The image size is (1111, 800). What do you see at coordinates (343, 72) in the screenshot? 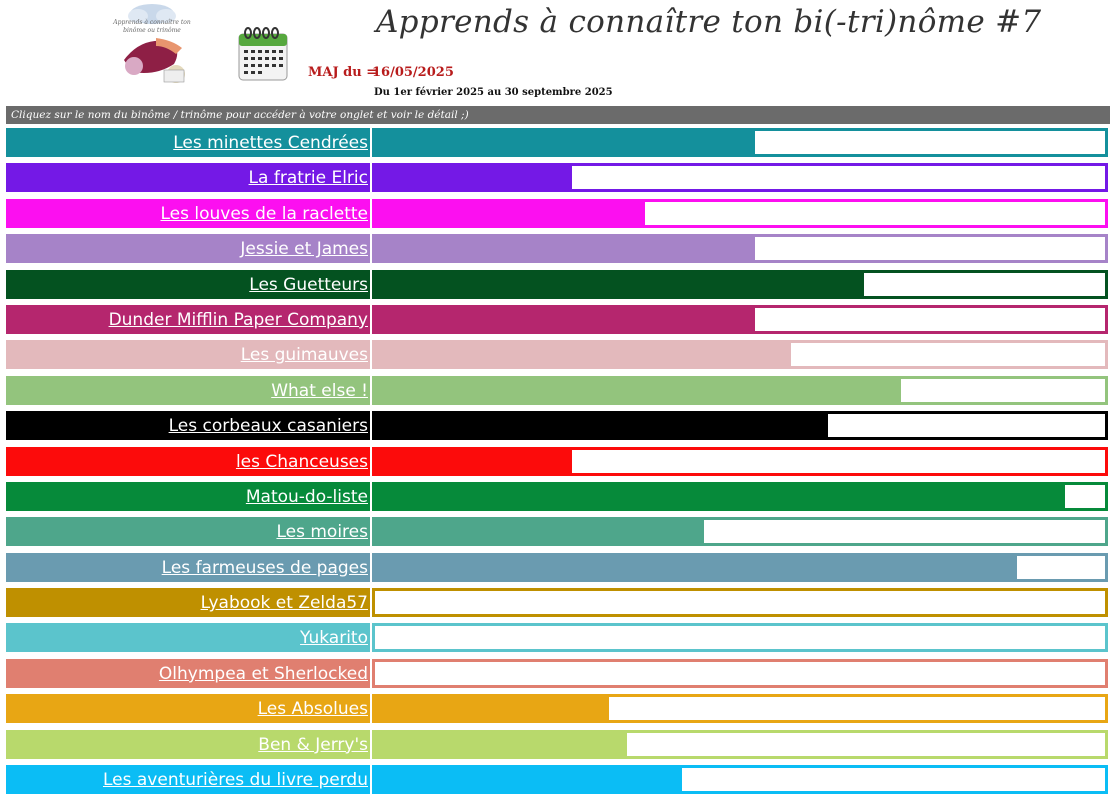
I see `update-label: MAJ du =` at bounding box center [343, 72].